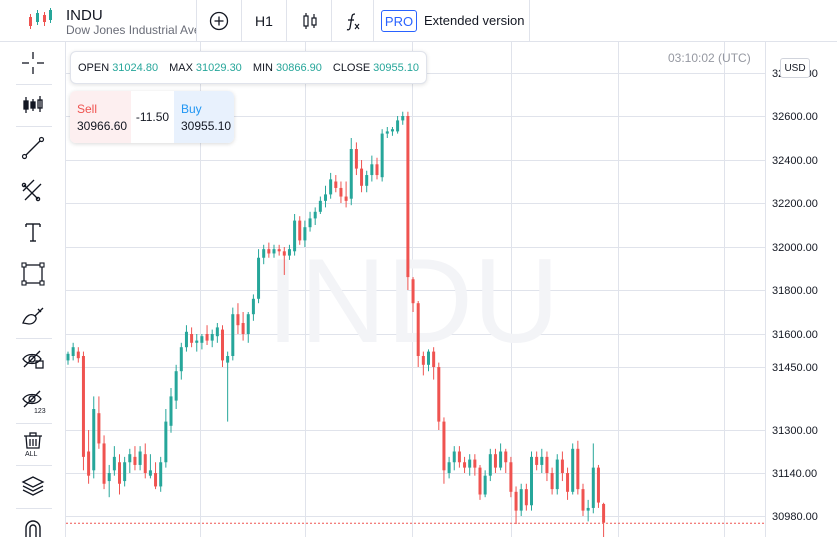  What do you see at coordinates (219, 21) in the screenshot?
I see `add-symbol-button` at bounding box center [219, 21].